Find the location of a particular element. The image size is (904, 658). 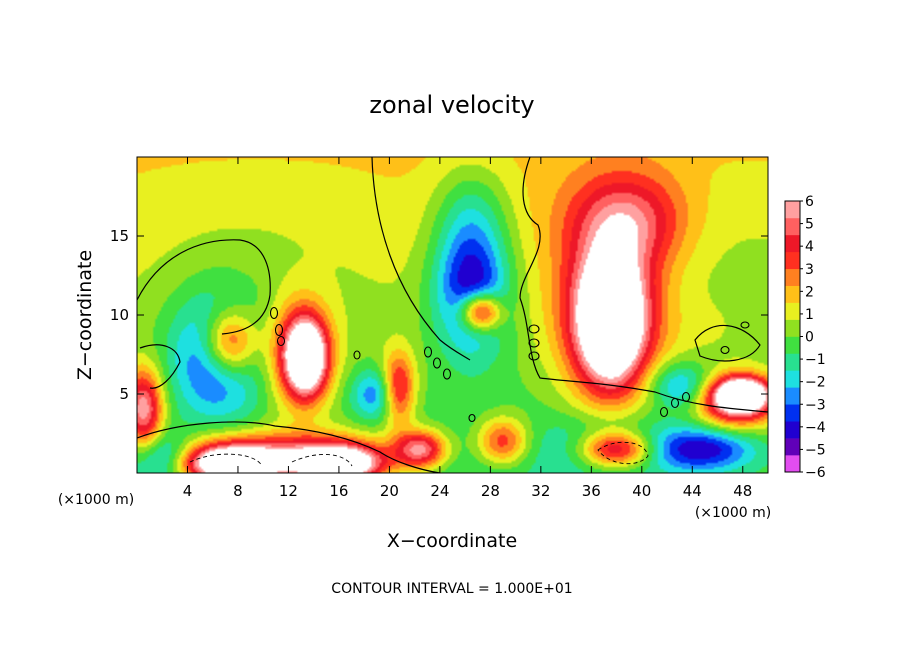

contour-line-zero-right is located at coordinates (643, 285).